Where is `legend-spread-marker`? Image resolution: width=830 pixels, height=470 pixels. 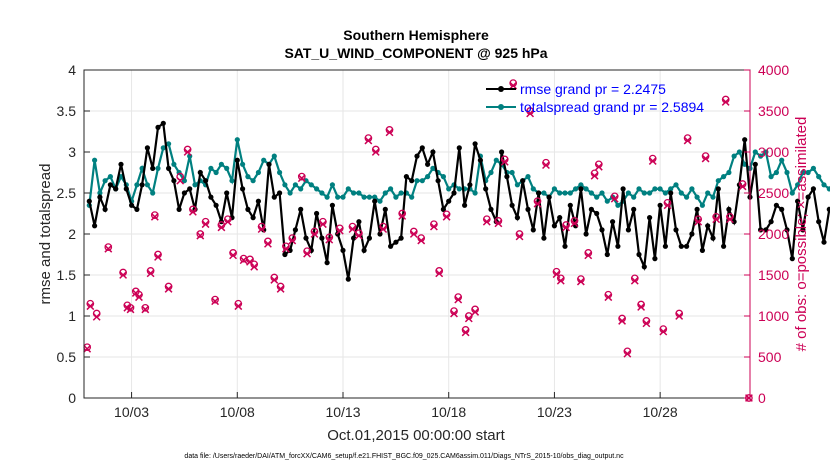
legend-spread-marker is located at coordinates (501, 107).